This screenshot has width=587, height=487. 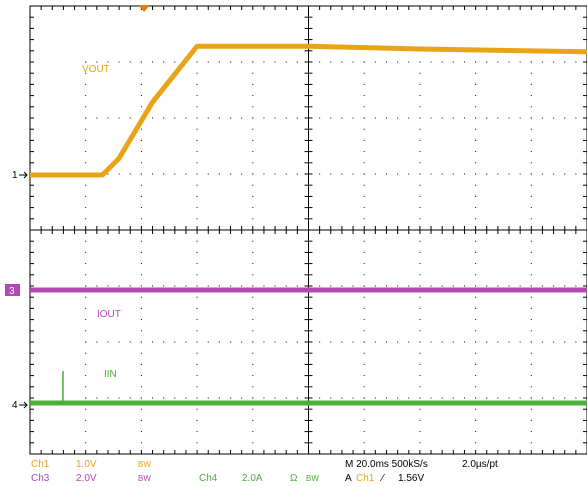 I want to click on ch3-ground-marker: 3, so click(x=12, y=291).